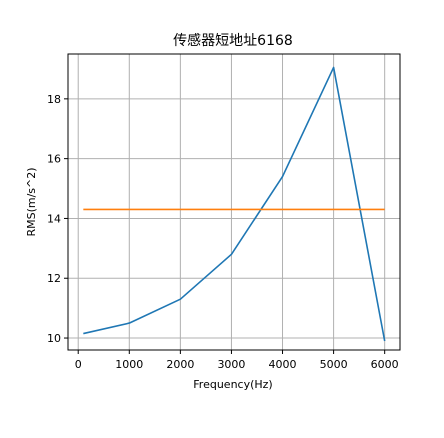 The height and width of the screenshot is (438, 444). Describe the element at coordinates (233, 40) in the screenshot. I see `chart-title: 传感器短地址6168` at that location.